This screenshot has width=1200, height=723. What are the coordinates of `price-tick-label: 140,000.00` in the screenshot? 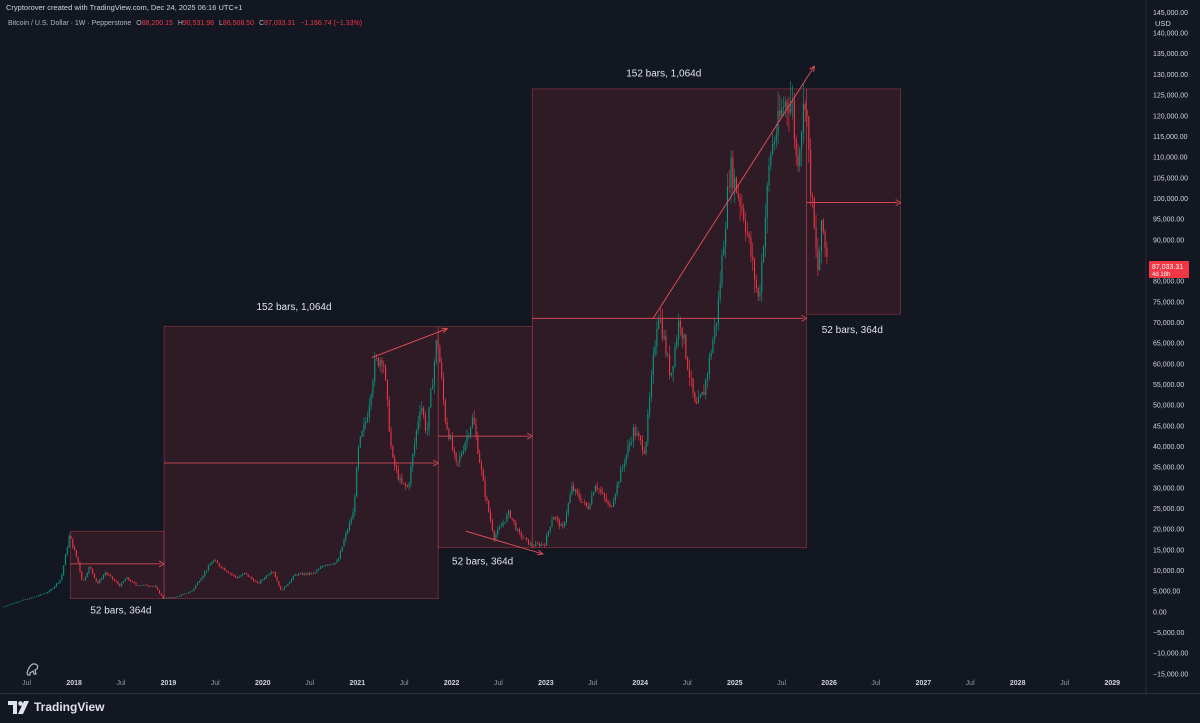 It's located at (1170, 34).